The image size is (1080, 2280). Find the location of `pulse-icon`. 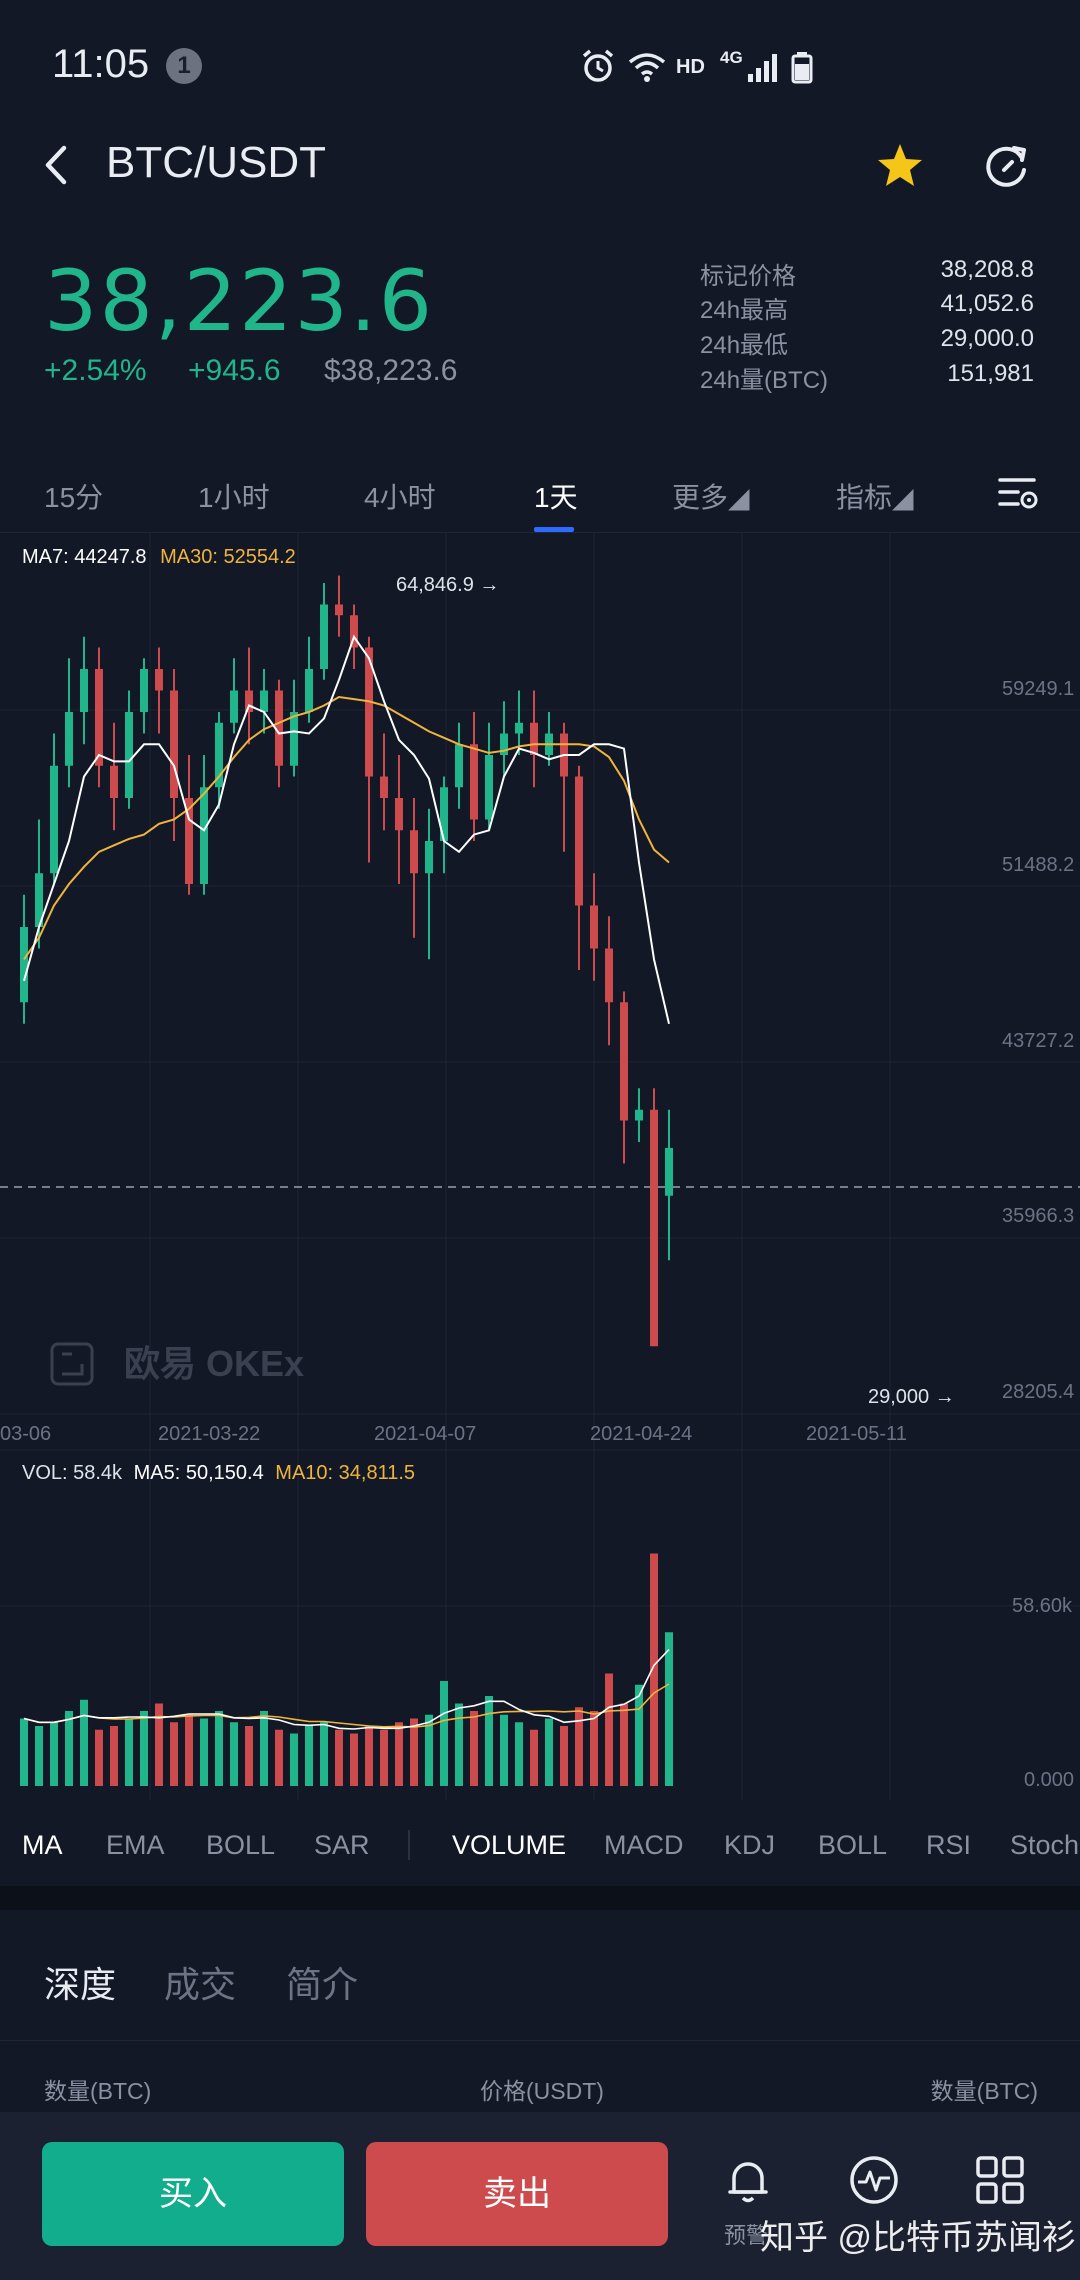

pulse-icon is located at coordinates (874, 2180).